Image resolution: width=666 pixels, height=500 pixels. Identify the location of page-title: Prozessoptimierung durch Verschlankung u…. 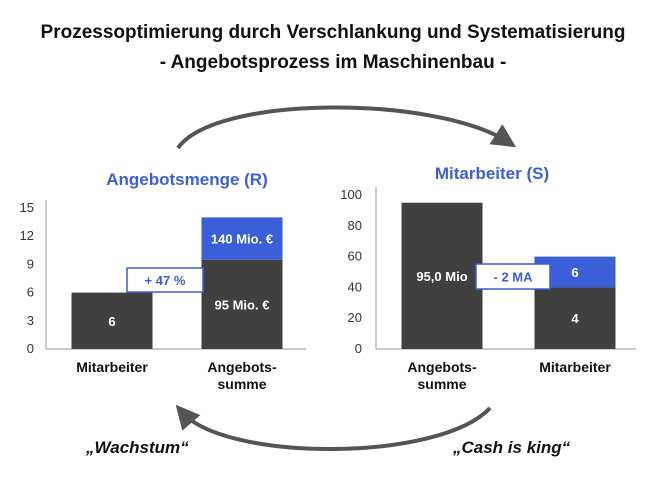
(333, 32).